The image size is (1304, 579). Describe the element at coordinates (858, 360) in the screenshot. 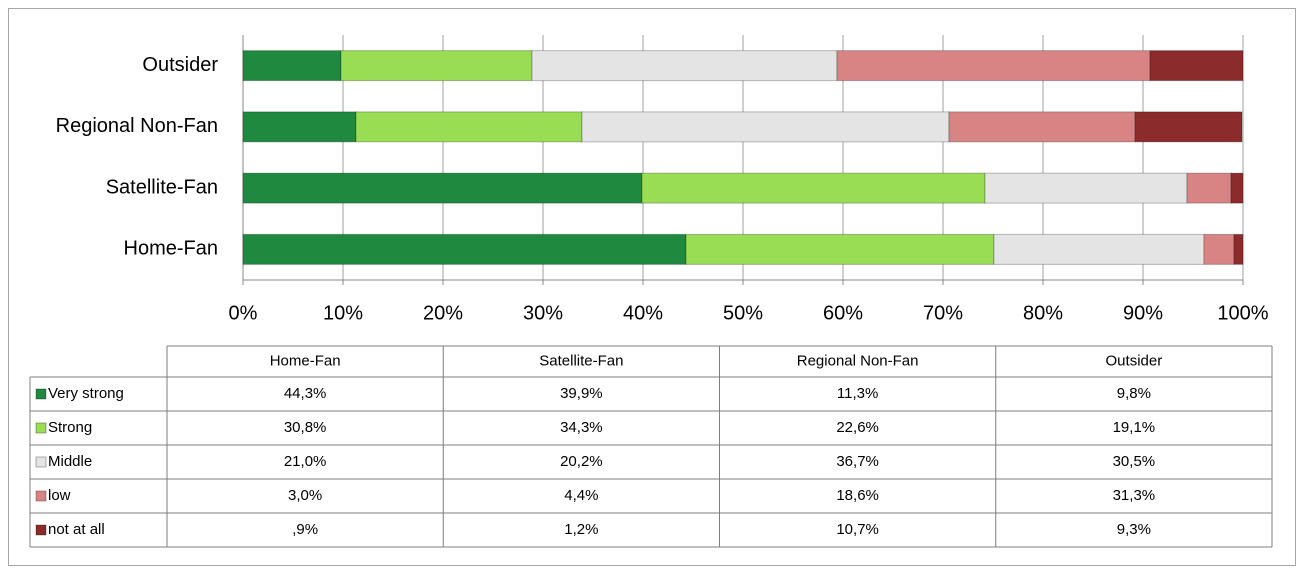

I see `table-header: Regional Non-Fan` at that location.